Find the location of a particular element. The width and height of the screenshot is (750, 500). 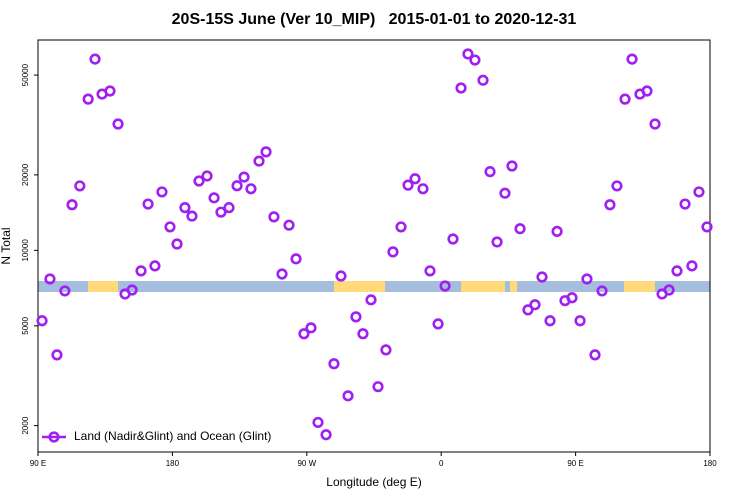

legend-marker is located at coordinates (54, 437).